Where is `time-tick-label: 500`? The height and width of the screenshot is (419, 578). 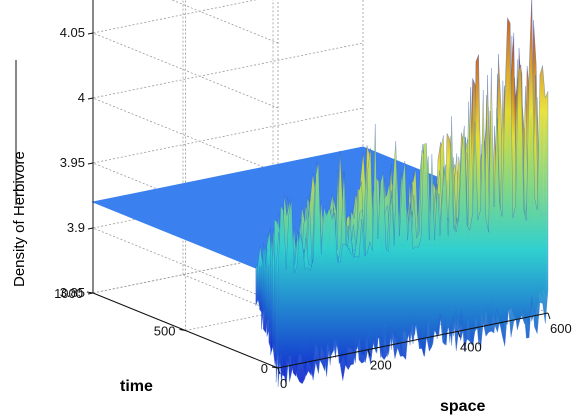
time-tick-label: 500 is located at coordinates (165, 331).